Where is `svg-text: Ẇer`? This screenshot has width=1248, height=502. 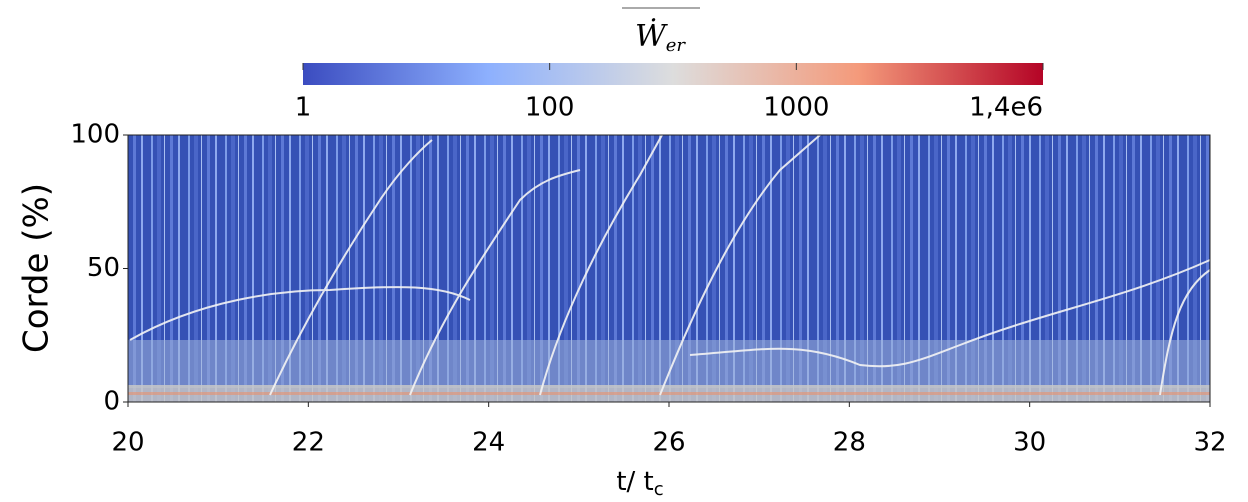 svg-text: Ẇer is located at coordinates (660, 37).